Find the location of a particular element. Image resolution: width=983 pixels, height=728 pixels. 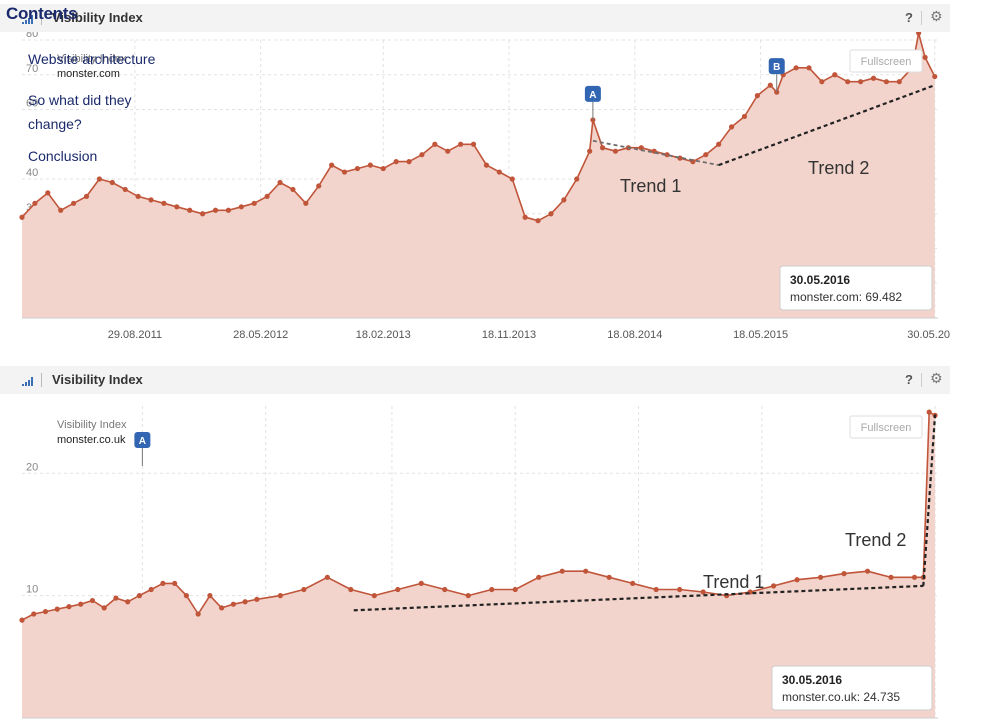

fullscreen-button-label: Fullscreen is located at coordinates (886, 428).